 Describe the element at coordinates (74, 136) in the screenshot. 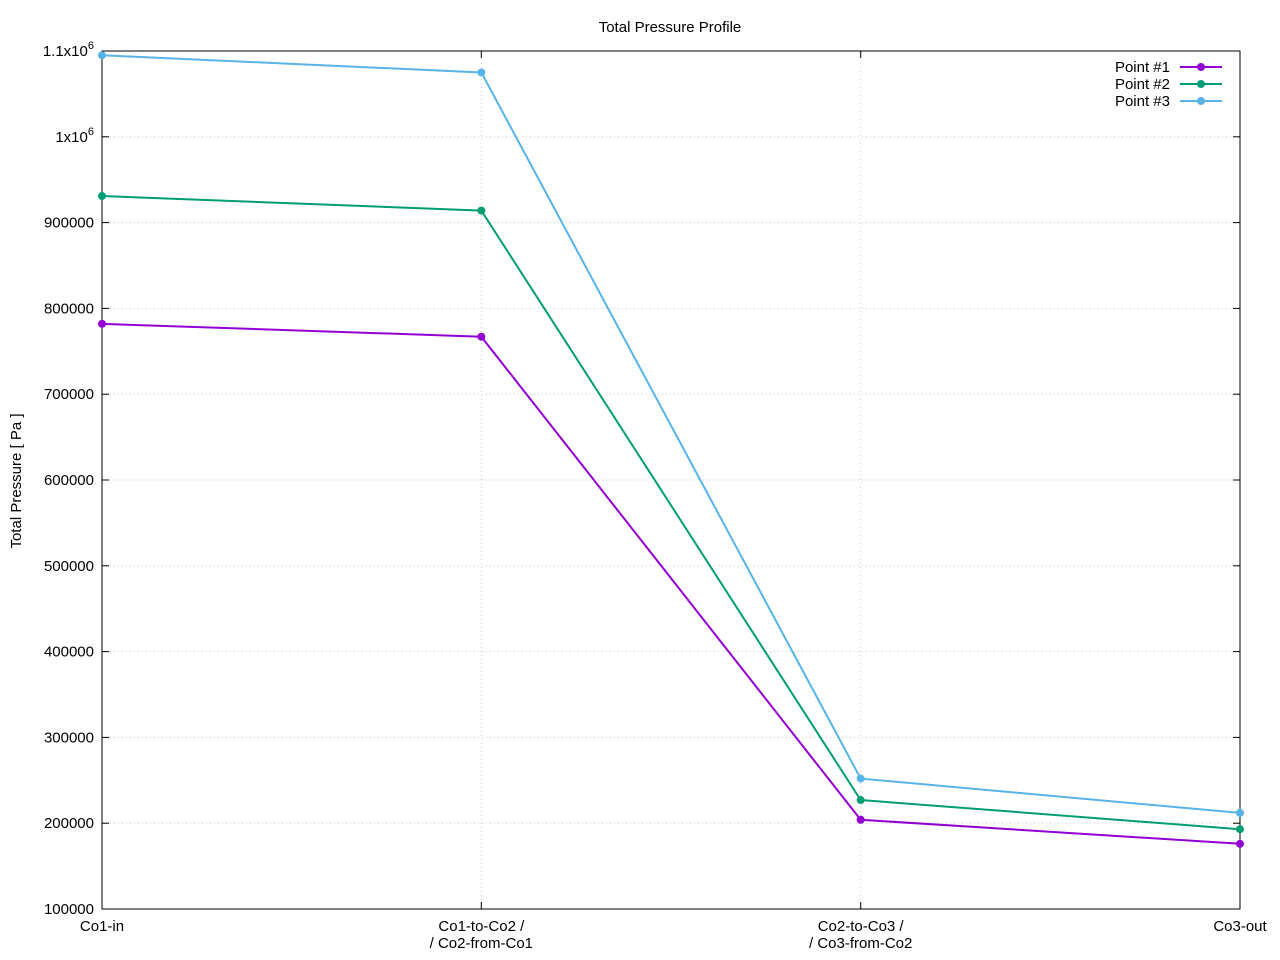

I see `y-tick-label: 1x10⁶` at that location.